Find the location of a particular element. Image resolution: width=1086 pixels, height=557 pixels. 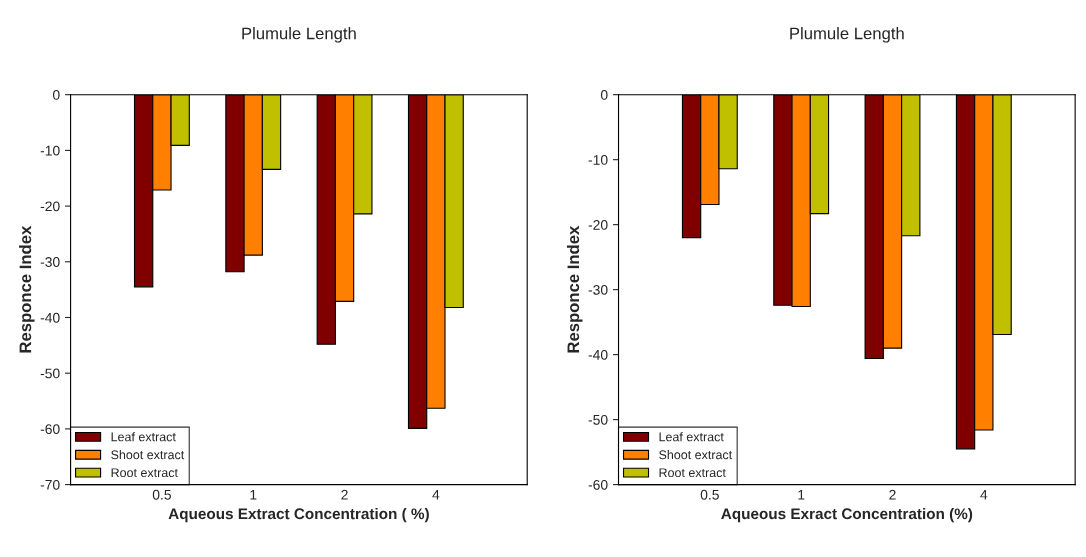

x-axis-title: Aqueous Extract Concentration ( %) is located at coordinates (298, 515).